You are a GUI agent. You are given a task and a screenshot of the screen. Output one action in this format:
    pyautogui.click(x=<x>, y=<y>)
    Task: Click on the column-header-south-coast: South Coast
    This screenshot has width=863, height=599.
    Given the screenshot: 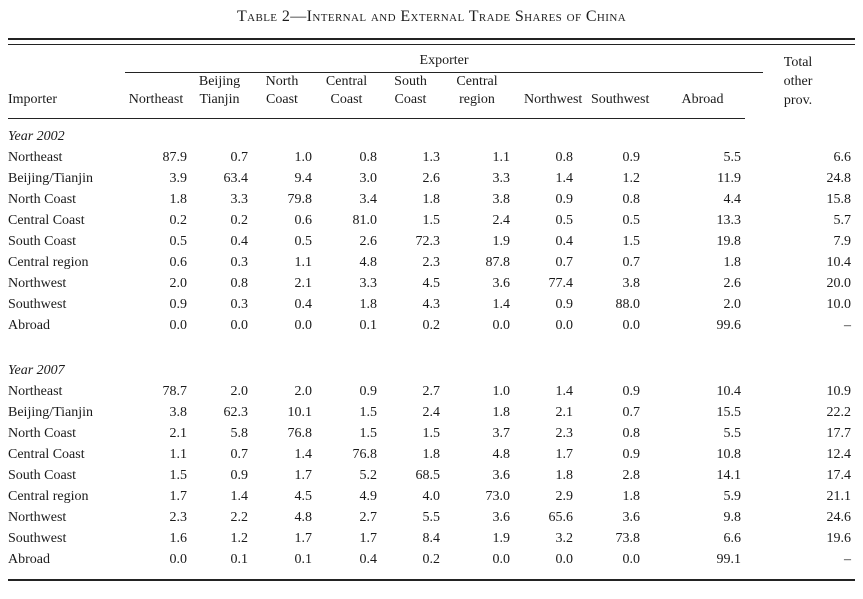 What is the action you would take?
    pyautogui.click(x=412, y=96)
    